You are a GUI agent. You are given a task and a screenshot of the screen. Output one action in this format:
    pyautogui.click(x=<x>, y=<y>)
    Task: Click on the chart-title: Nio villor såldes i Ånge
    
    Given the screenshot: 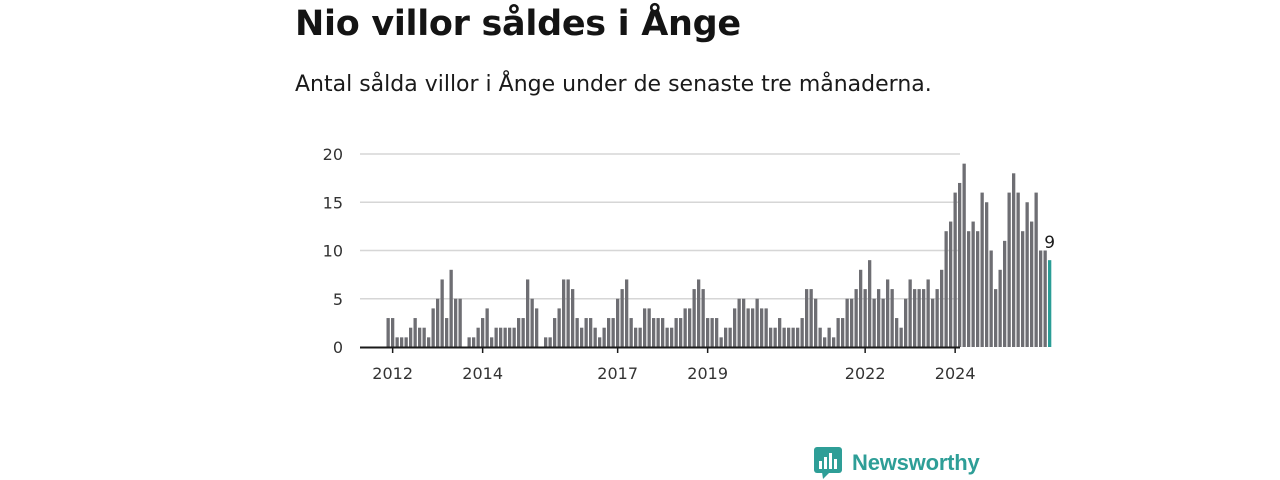 What is the action you would take?
    pyautogui.click(x=518, y=24)
    